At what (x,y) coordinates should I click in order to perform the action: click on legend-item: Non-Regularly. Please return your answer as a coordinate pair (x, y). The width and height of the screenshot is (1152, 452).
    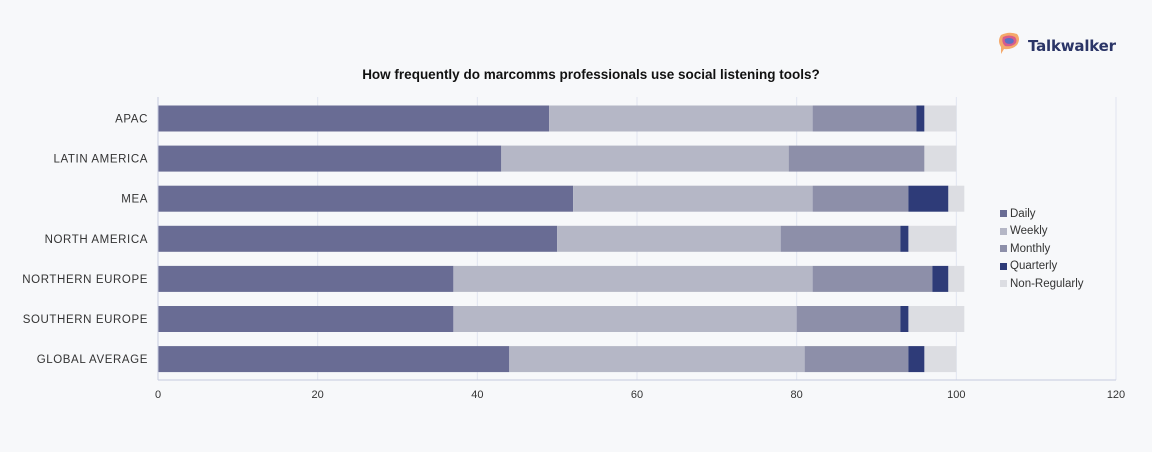
    Looking at the image, I should click on (1042, 284).